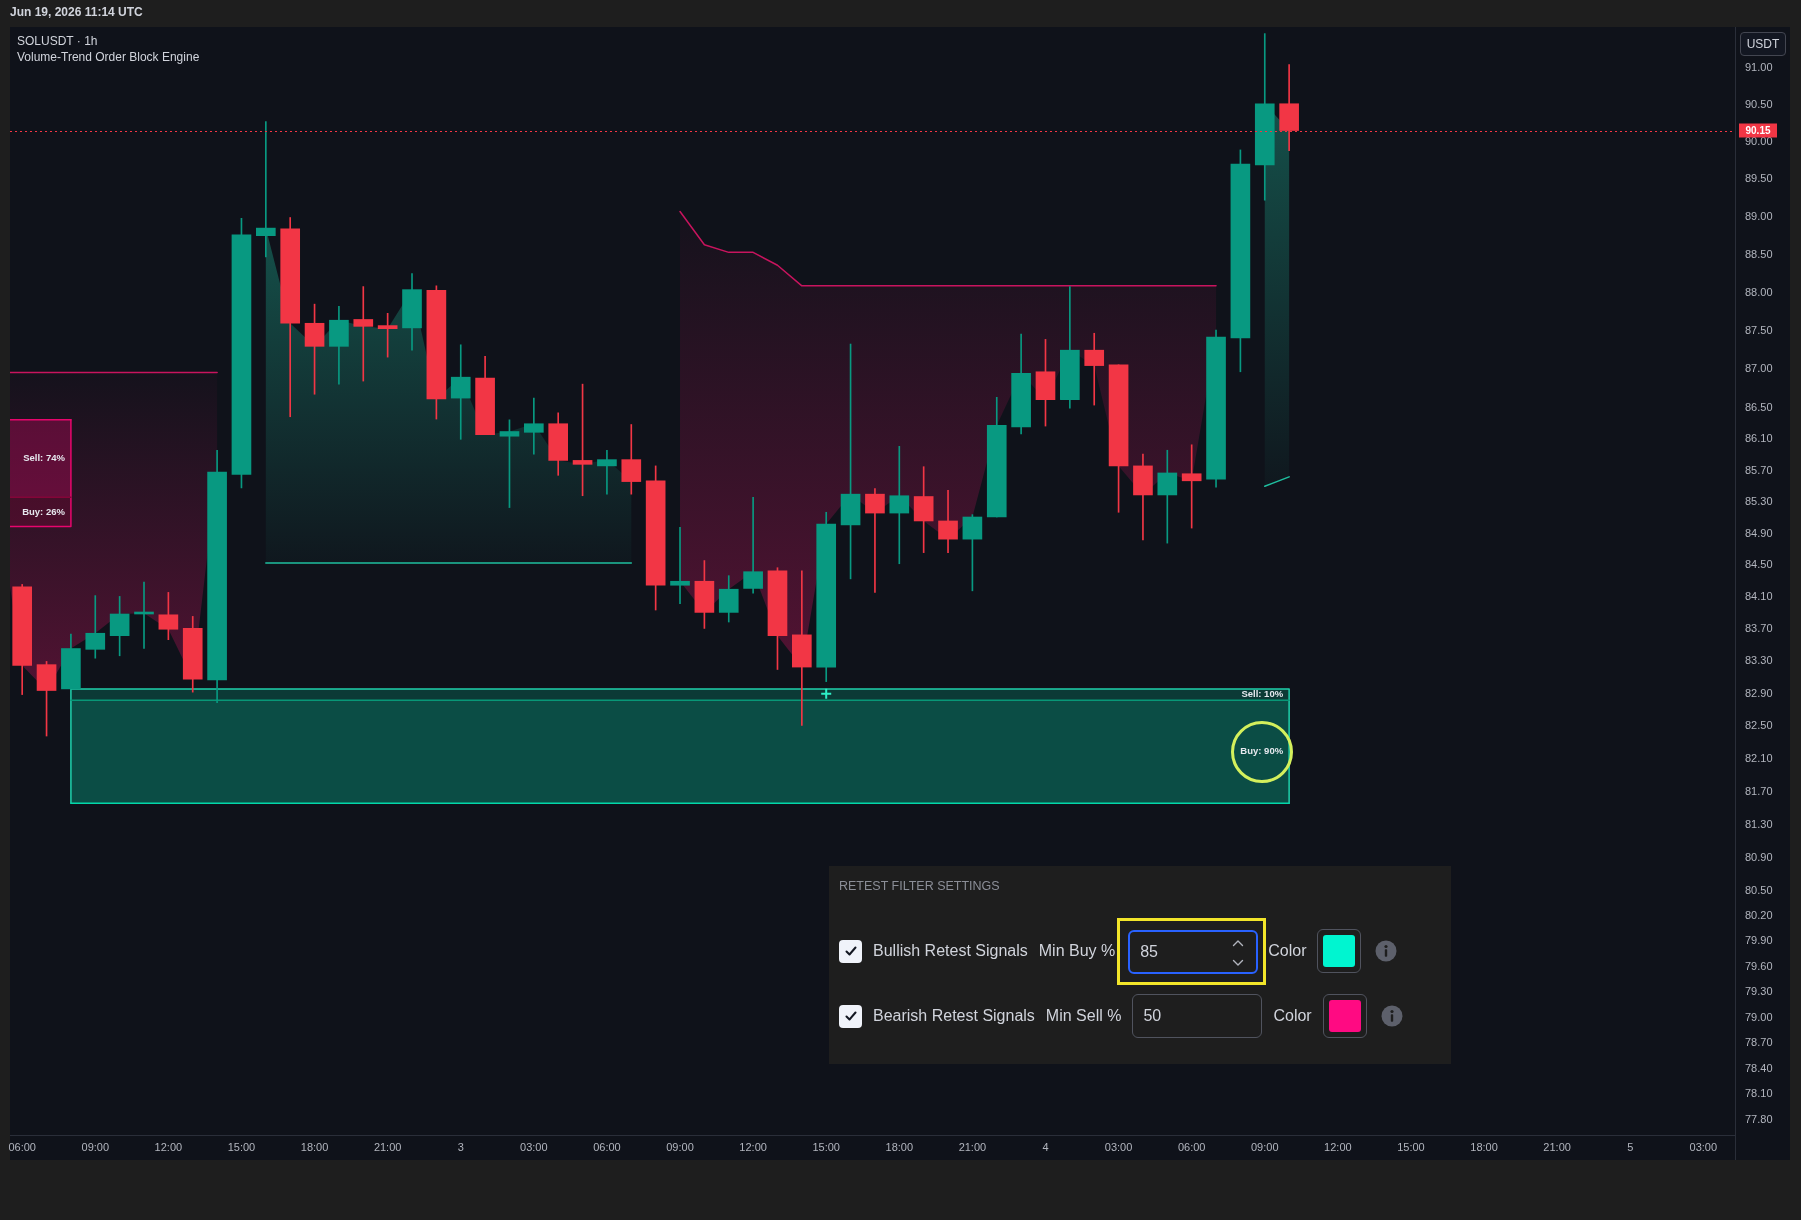 Image resolution: width=1801 pixels, height=1220 pixels. What do you see at coordinates (1077, 951) in the screenshot?
I see `annotation: Min Buy %` at bounding box center [1077, 951].